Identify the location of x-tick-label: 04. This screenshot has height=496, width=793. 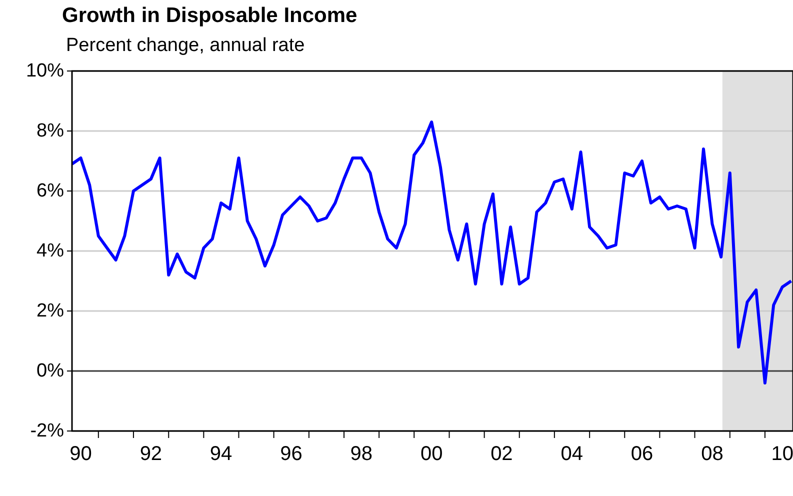
(572, 454).